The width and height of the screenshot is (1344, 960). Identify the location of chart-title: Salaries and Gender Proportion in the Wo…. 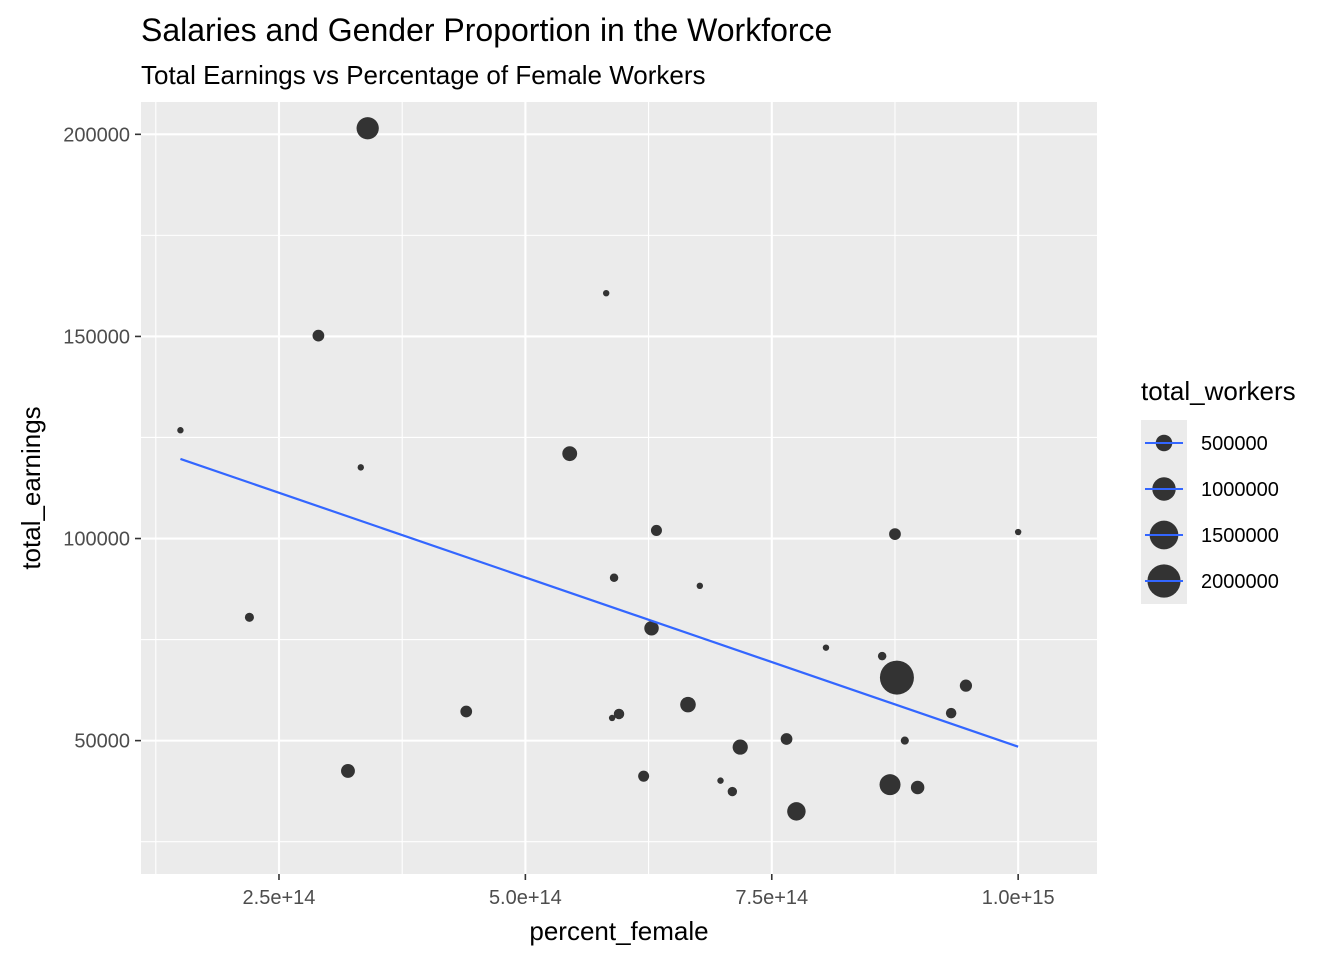
(486, 30).